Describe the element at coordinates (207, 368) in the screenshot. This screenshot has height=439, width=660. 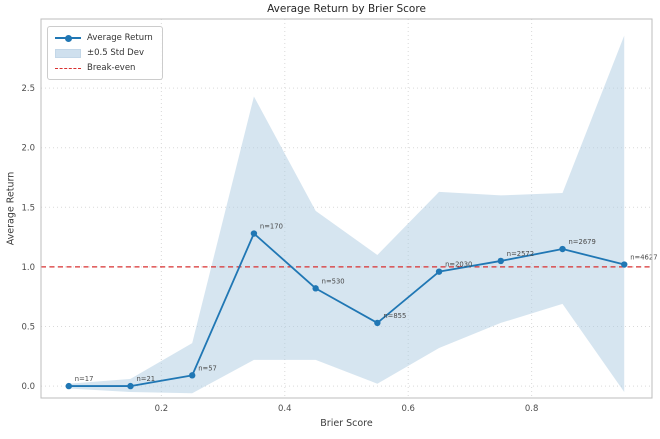
I see `point-annotation: n=57` at that location.